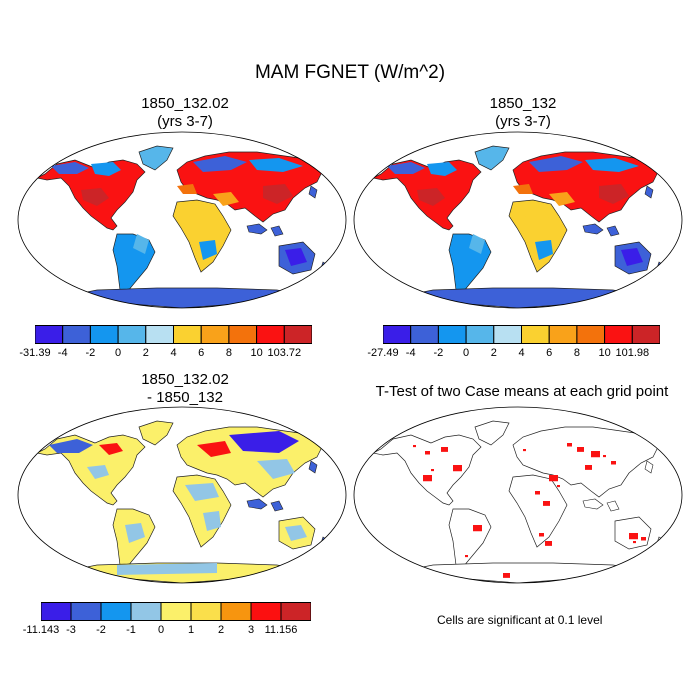  What do you see at coordinates (191, 630) in the screenshot?
I see `colorbar-3-label: 1` at bounding box center [191, 630].